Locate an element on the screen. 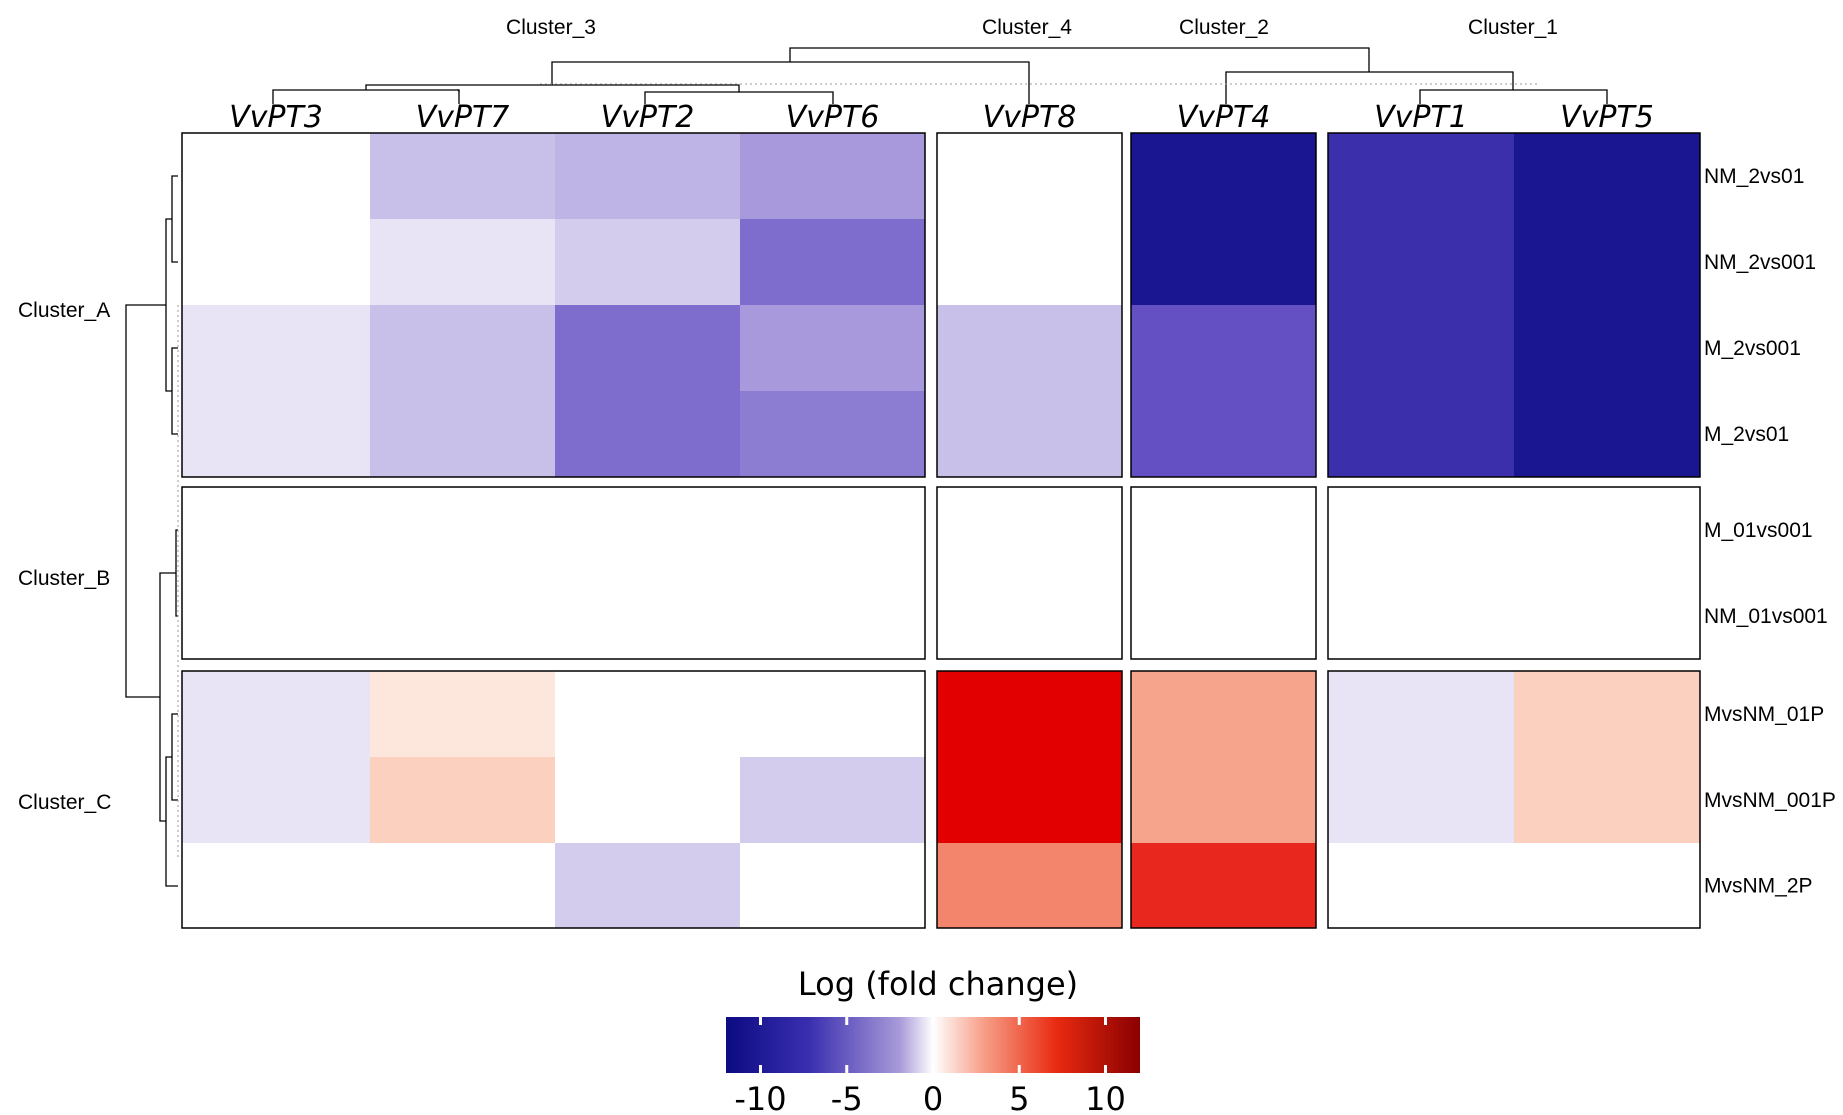 Image resolution: width=1843 pixels, height=1115 pixels. heatmap-cell-mvsnm-001p-vvpt2 is located at coordinates (648, 800).